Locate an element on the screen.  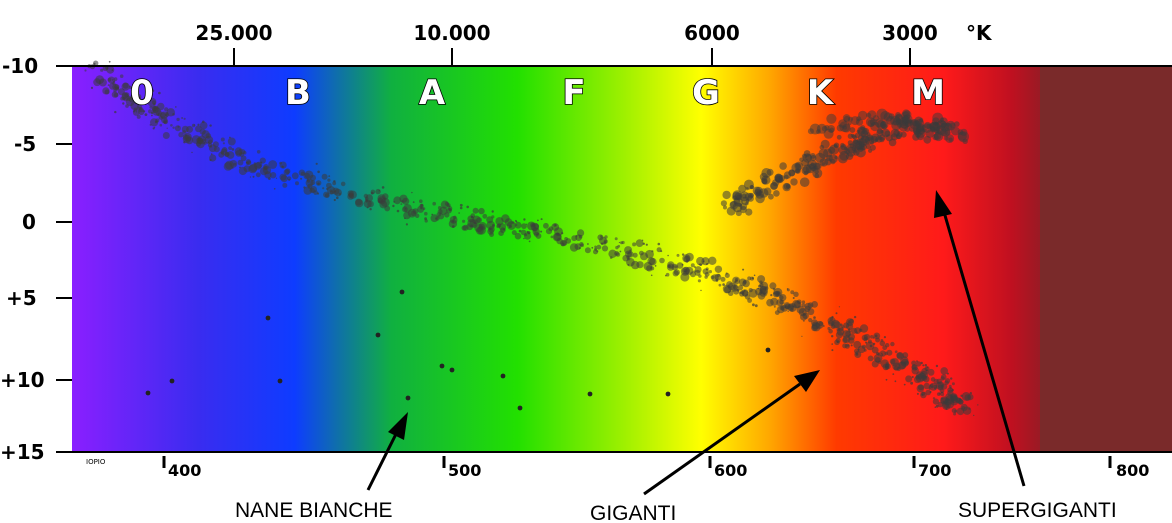
temp-unit-label: °K is located at coordinates (979, 33).